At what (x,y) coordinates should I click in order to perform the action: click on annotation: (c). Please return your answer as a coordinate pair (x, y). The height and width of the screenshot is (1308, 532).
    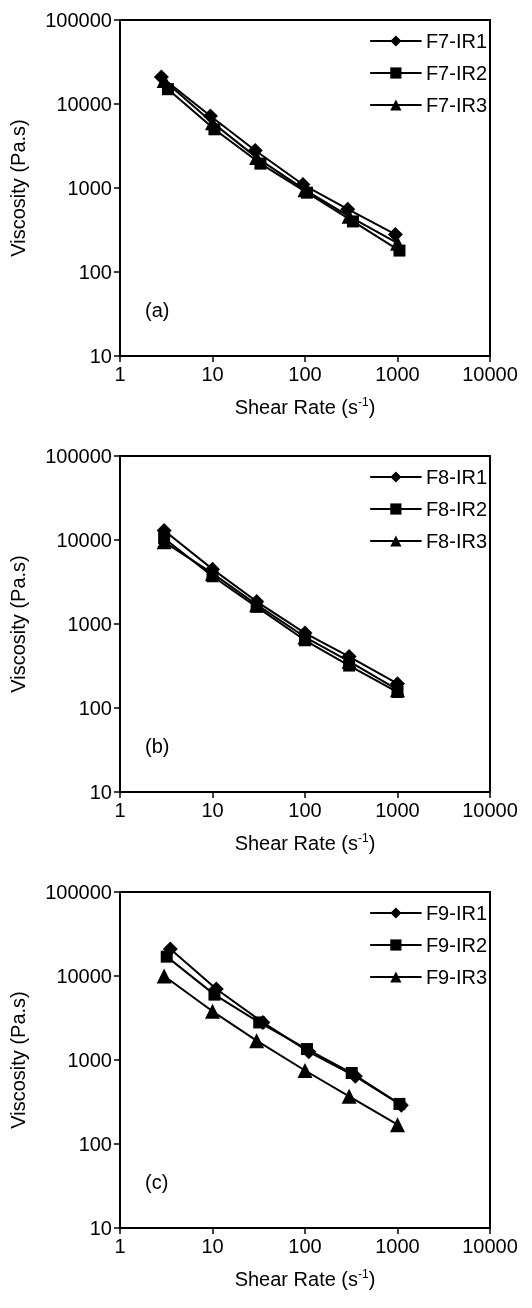
    Looking at the image, I should click on (157, 1182).